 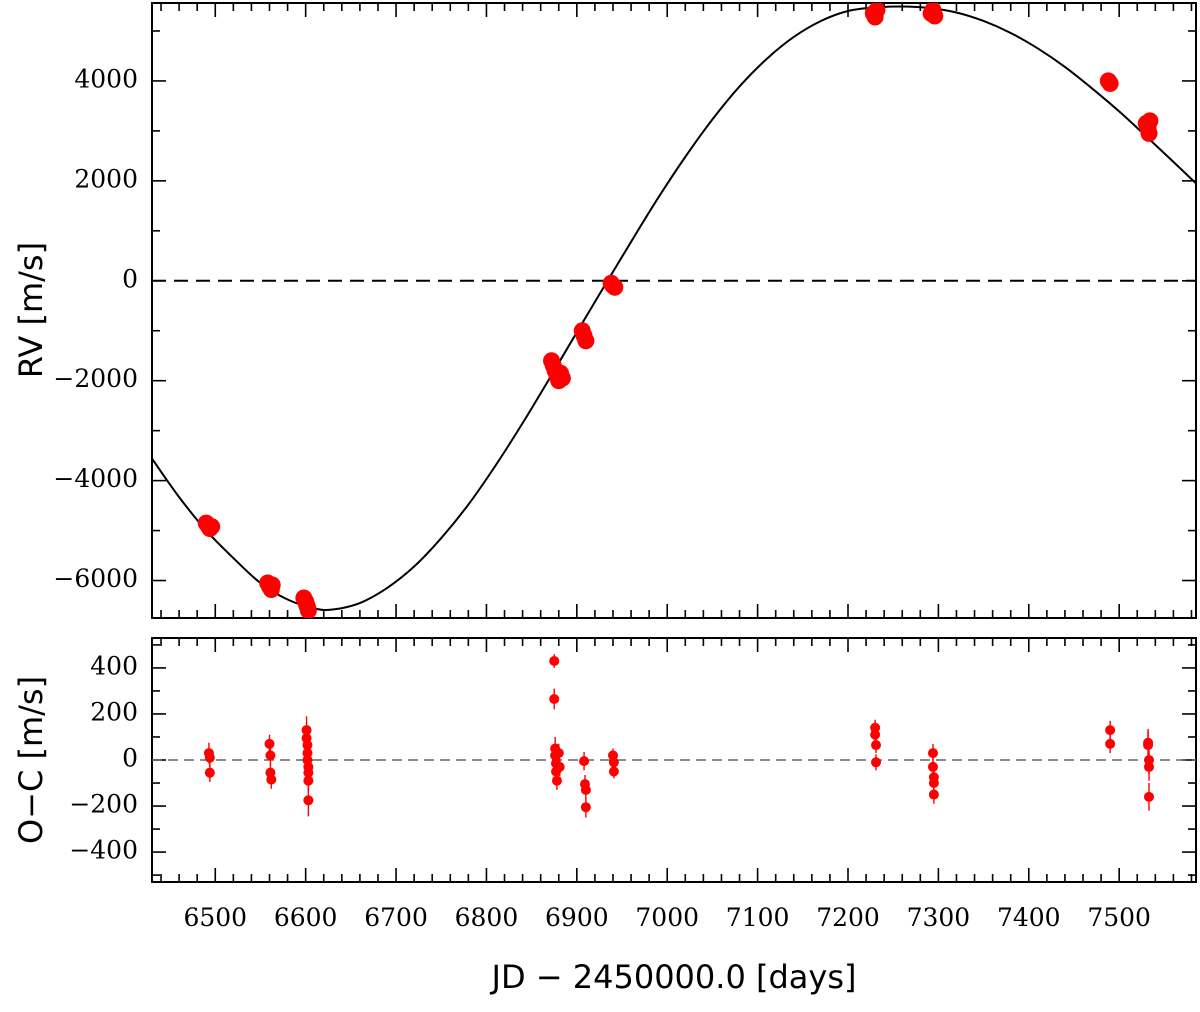 What do you see at coordinates (95, 478) in the screenshot?
I see `rv-y-tick-label: −4000` at bounding box center [95, 478].